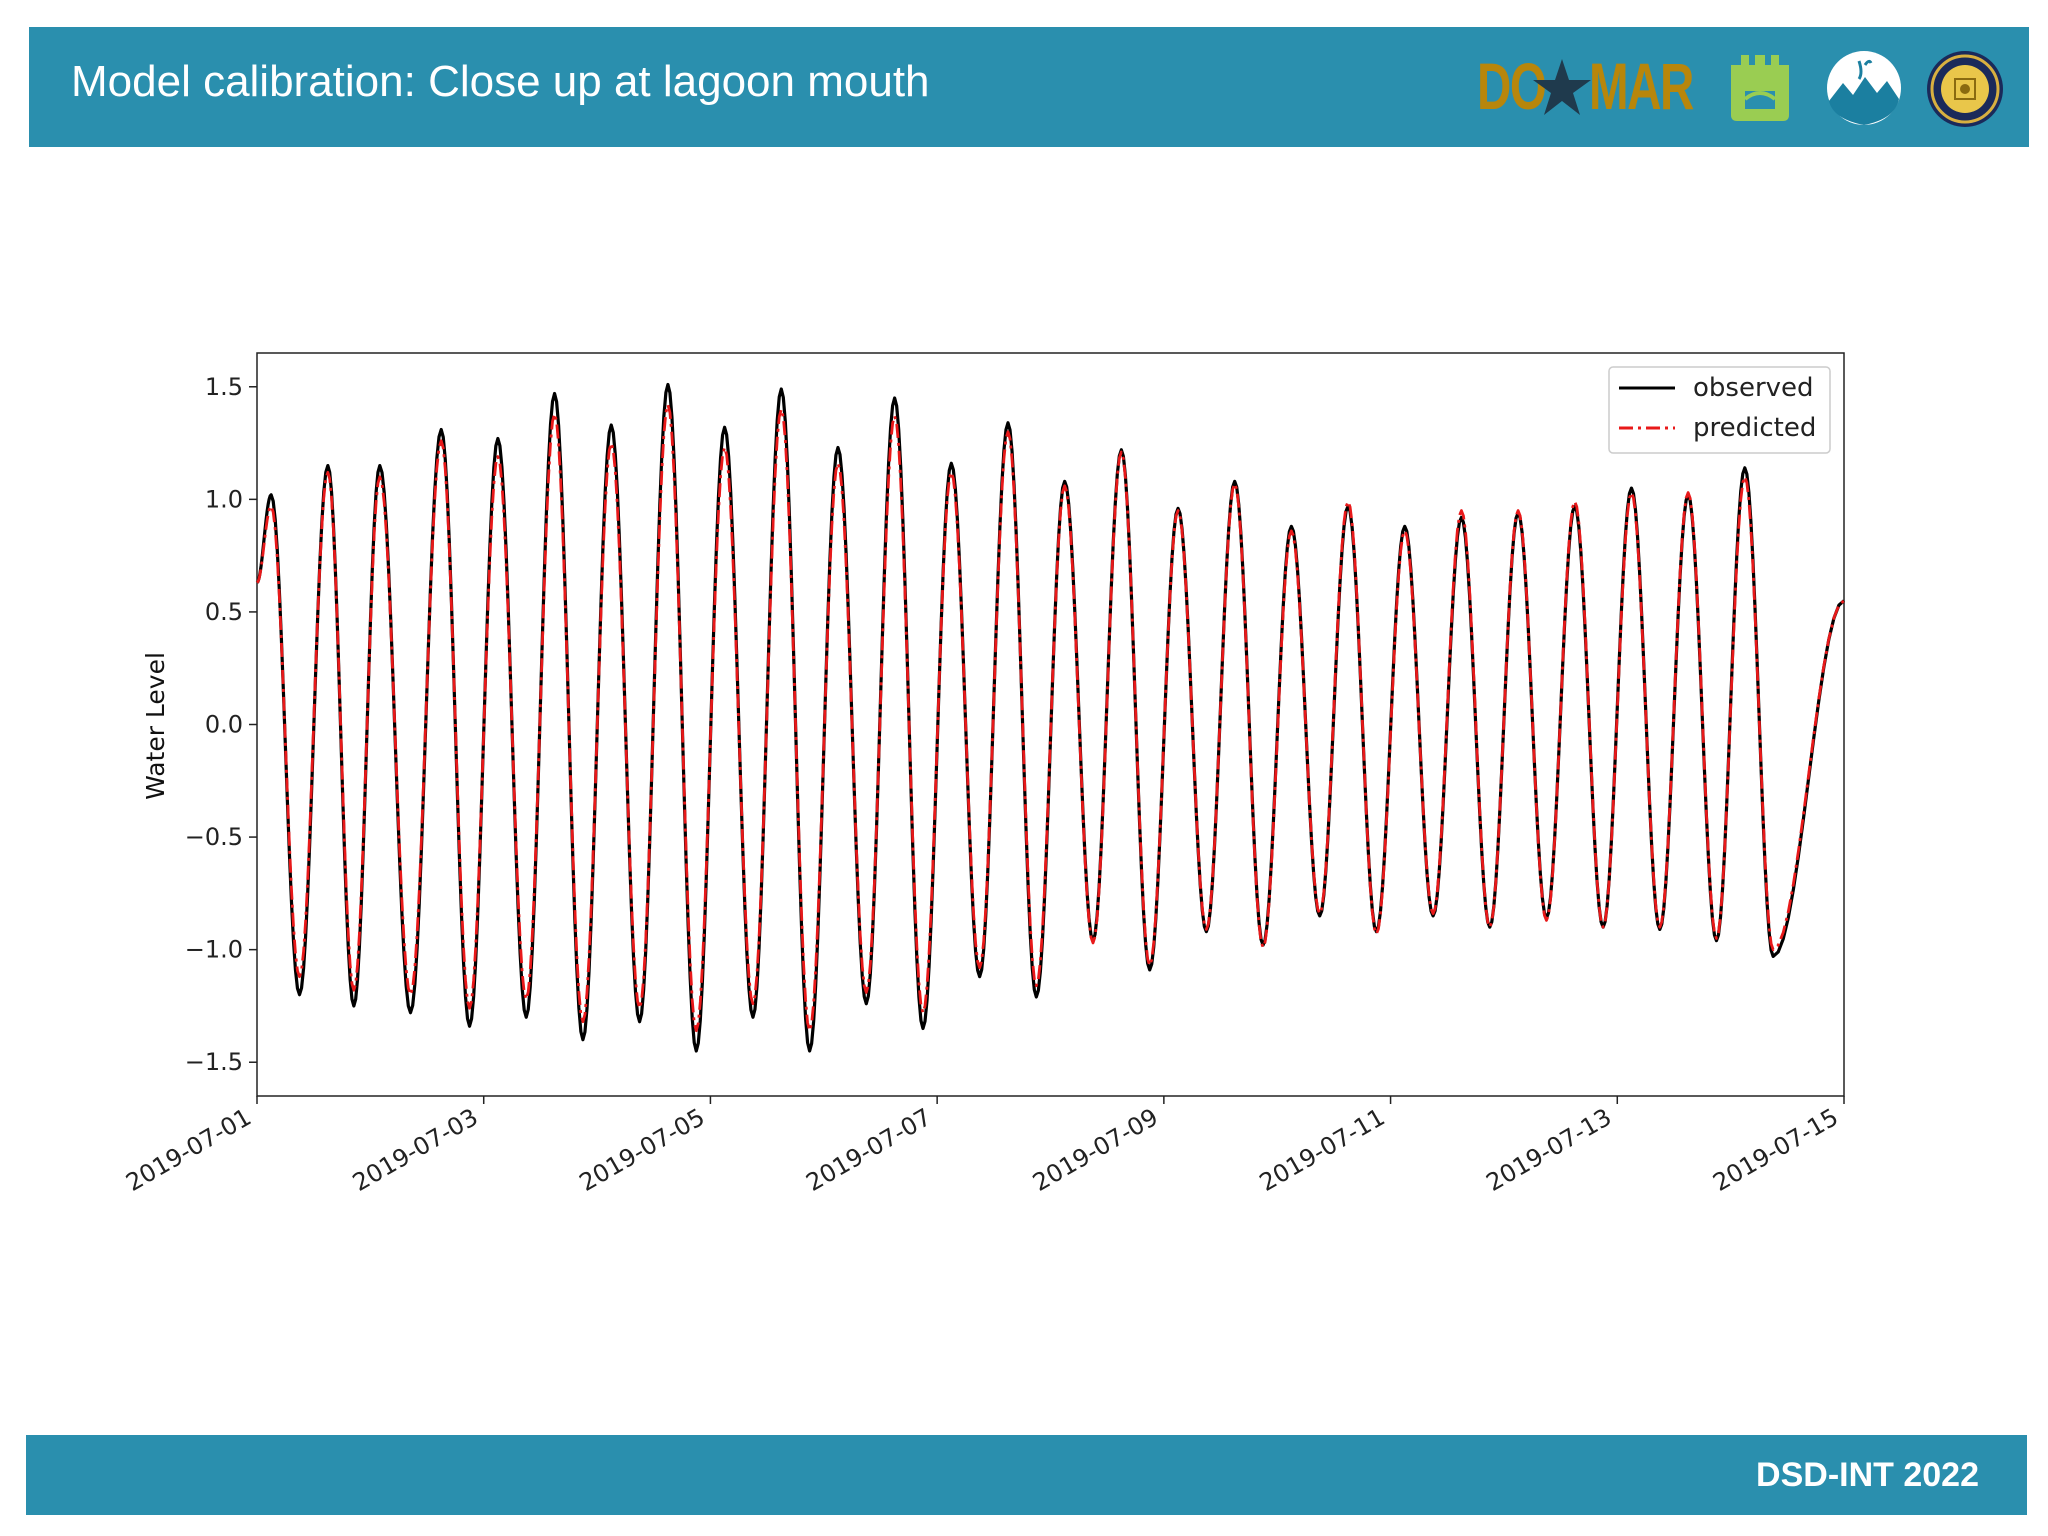  What do you see at coordinates (224, 725) in the screenshot?
I see `y-tick-label: 0.0` at bounding box center [224, 725].